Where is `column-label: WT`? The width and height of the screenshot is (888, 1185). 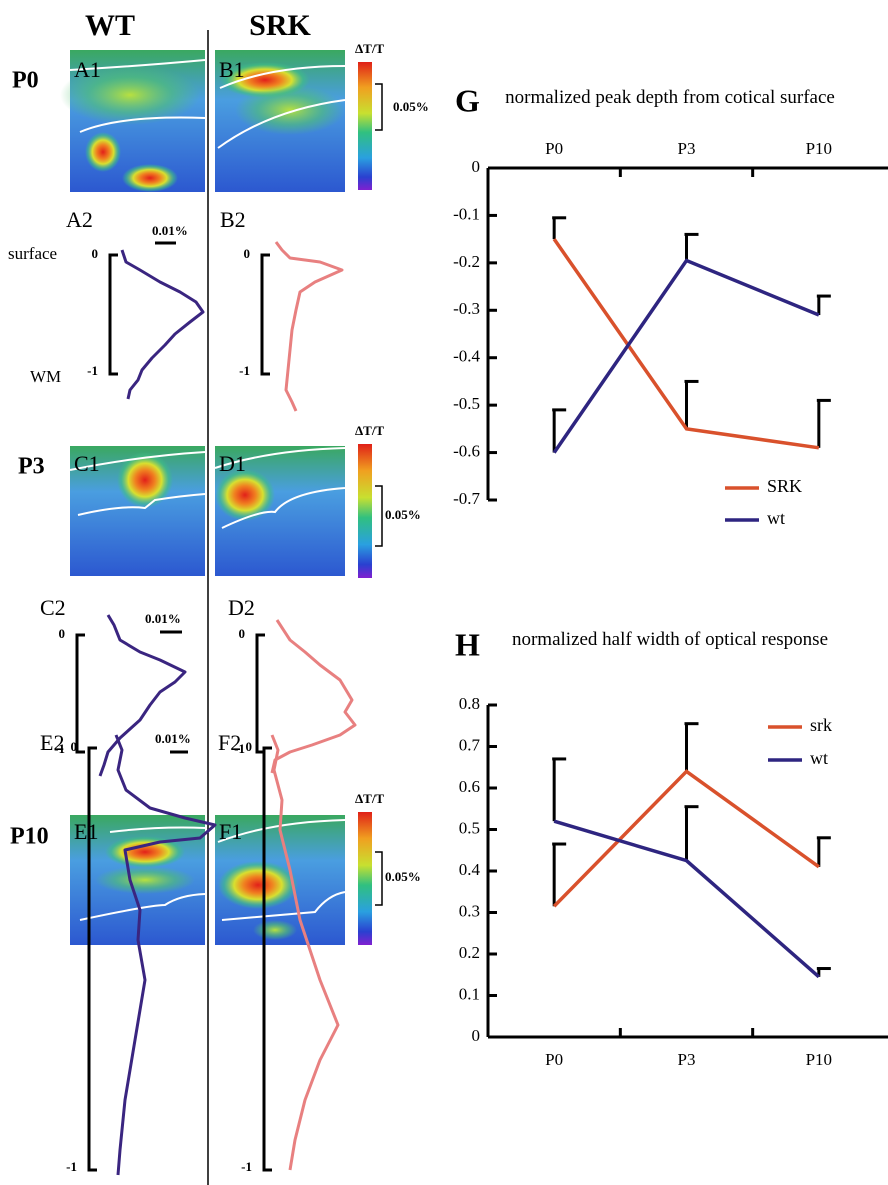
column-label: WT is located at coordinates (110, 25).